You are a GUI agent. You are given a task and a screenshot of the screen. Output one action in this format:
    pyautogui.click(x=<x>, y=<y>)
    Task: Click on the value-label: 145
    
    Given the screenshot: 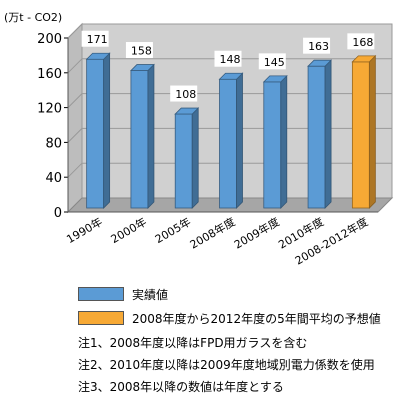 What is the action you would take?
    pyautogui.click(x=274, y=62)
    